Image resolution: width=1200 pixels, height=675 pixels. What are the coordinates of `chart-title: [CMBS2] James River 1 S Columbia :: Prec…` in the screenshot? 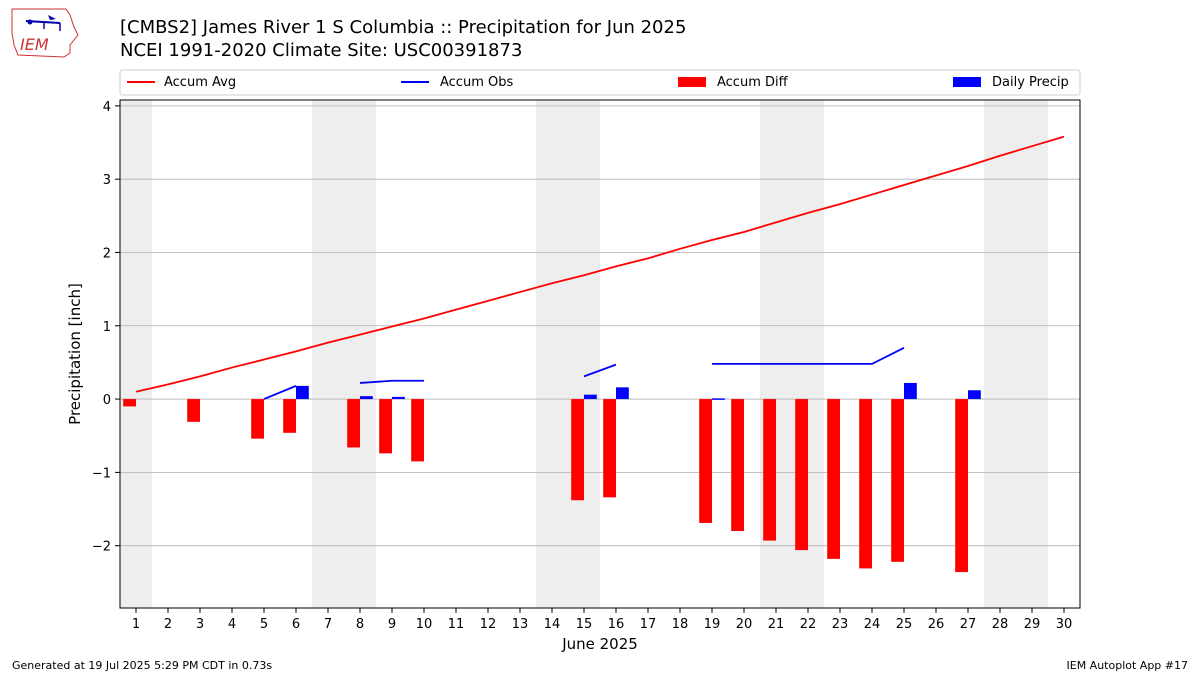 It's located at (403, 27).